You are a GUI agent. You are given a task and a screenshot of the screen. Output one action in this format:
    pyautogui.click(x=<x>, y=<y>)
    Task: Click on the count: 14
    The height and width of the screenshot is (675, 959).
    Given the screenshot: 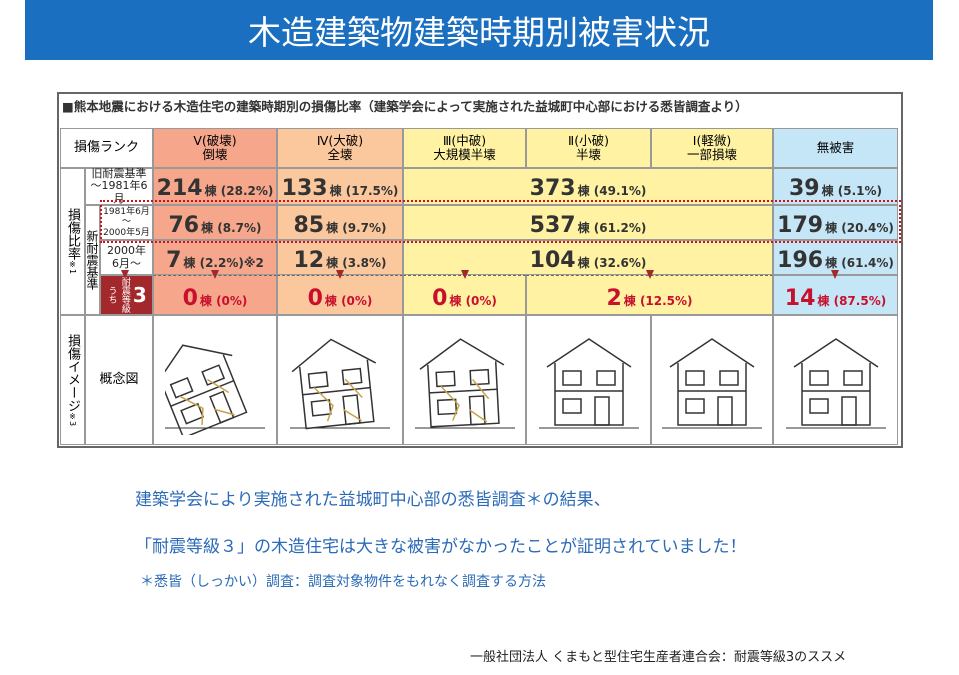 What is the action you would take?
    pyautogui.click(x=800, y=298)
    